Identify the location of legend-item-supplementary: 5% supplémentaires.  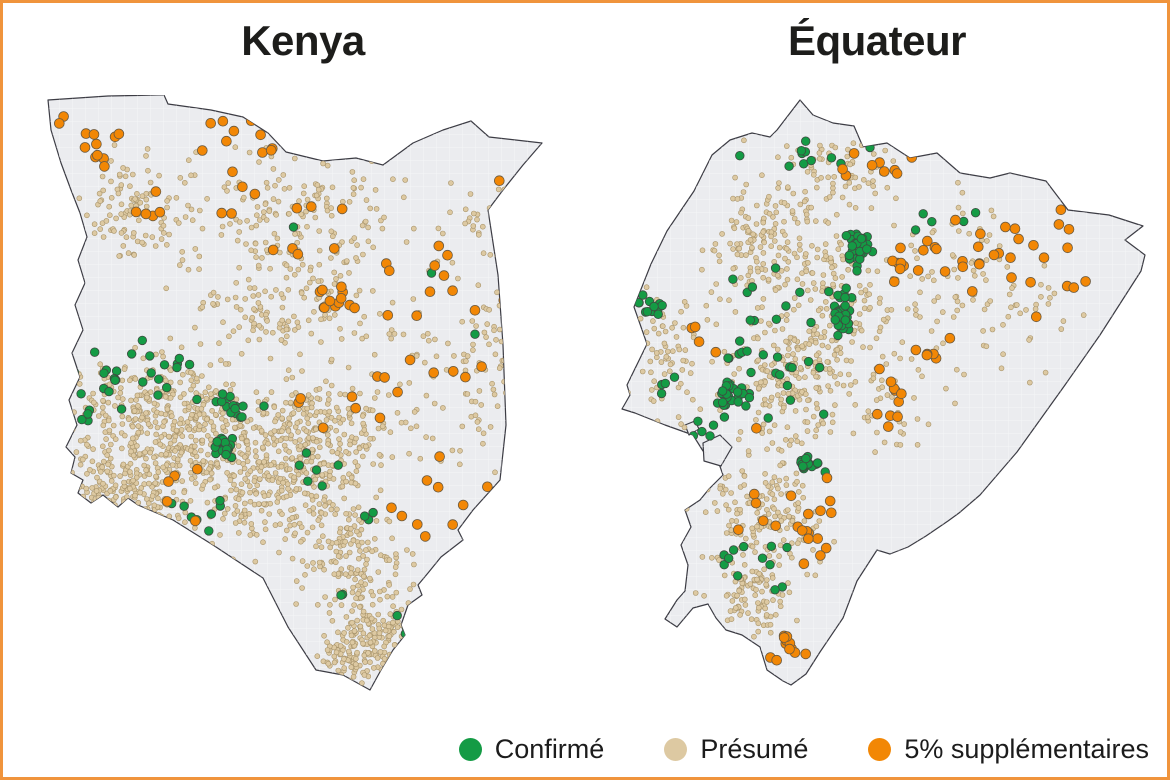
(1008, 749).